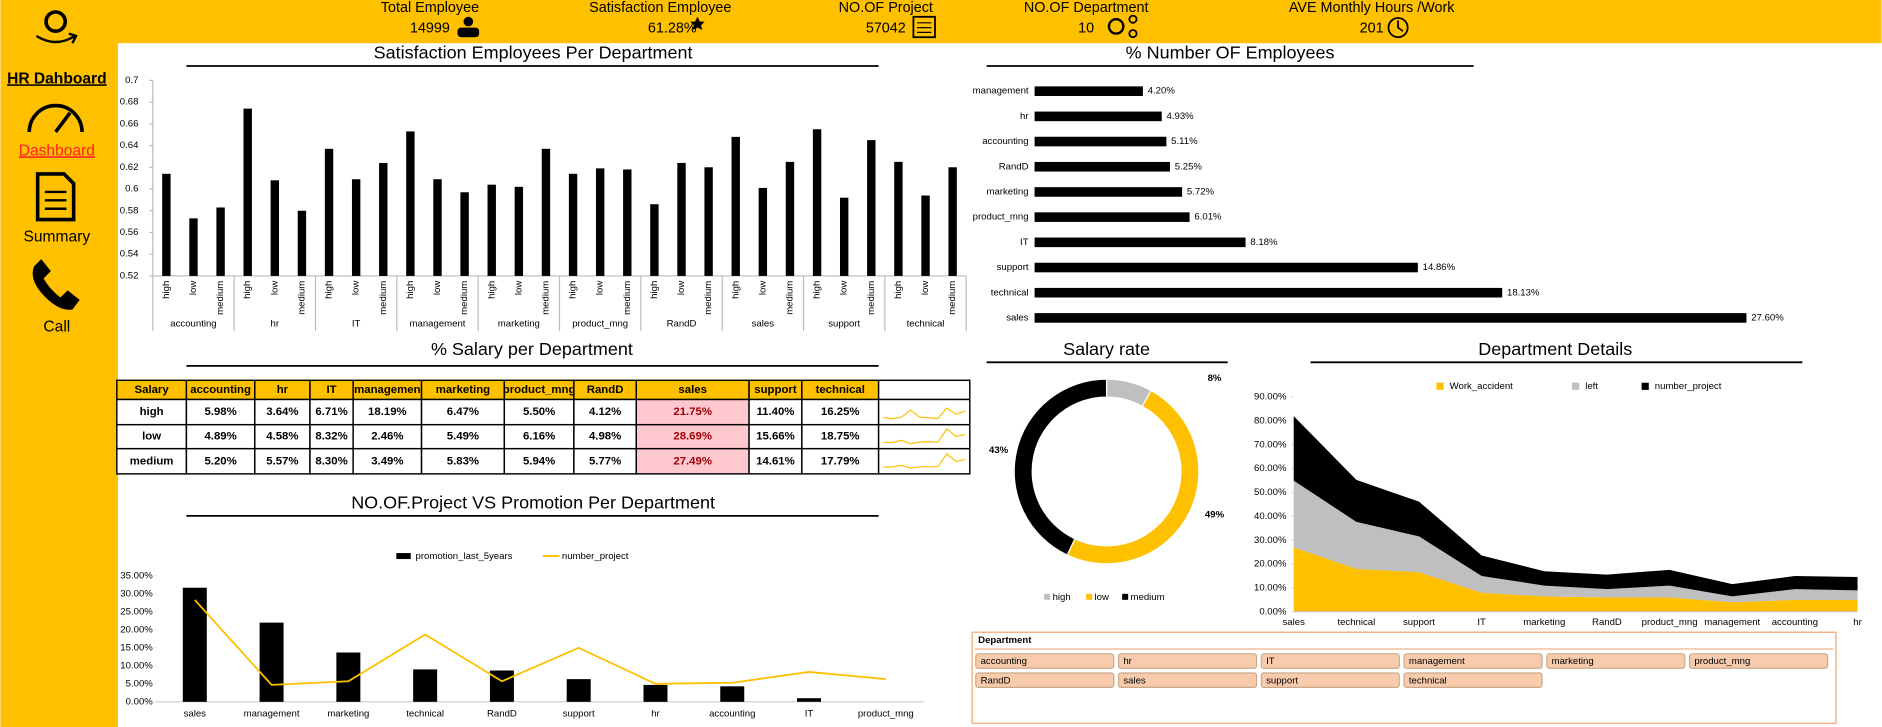 Image resolution: width=1882 pixels, height=727 pixels. I want to click on kpi-value: 57042, so click(886, 29).